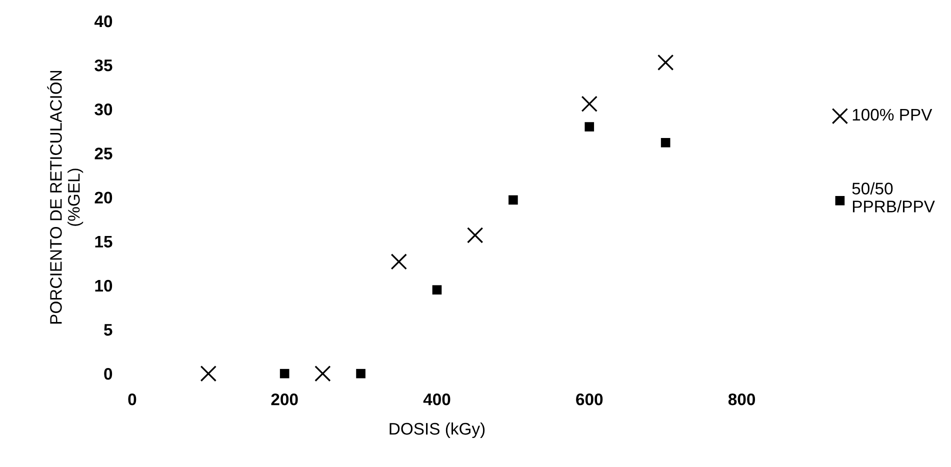 Image resolution: width=951 pixels, height=467 pixels. What do you see at coordinates (108, 330) in the screenshot?
I see `y-tick-label: 5` at bounding box center [108, 330].